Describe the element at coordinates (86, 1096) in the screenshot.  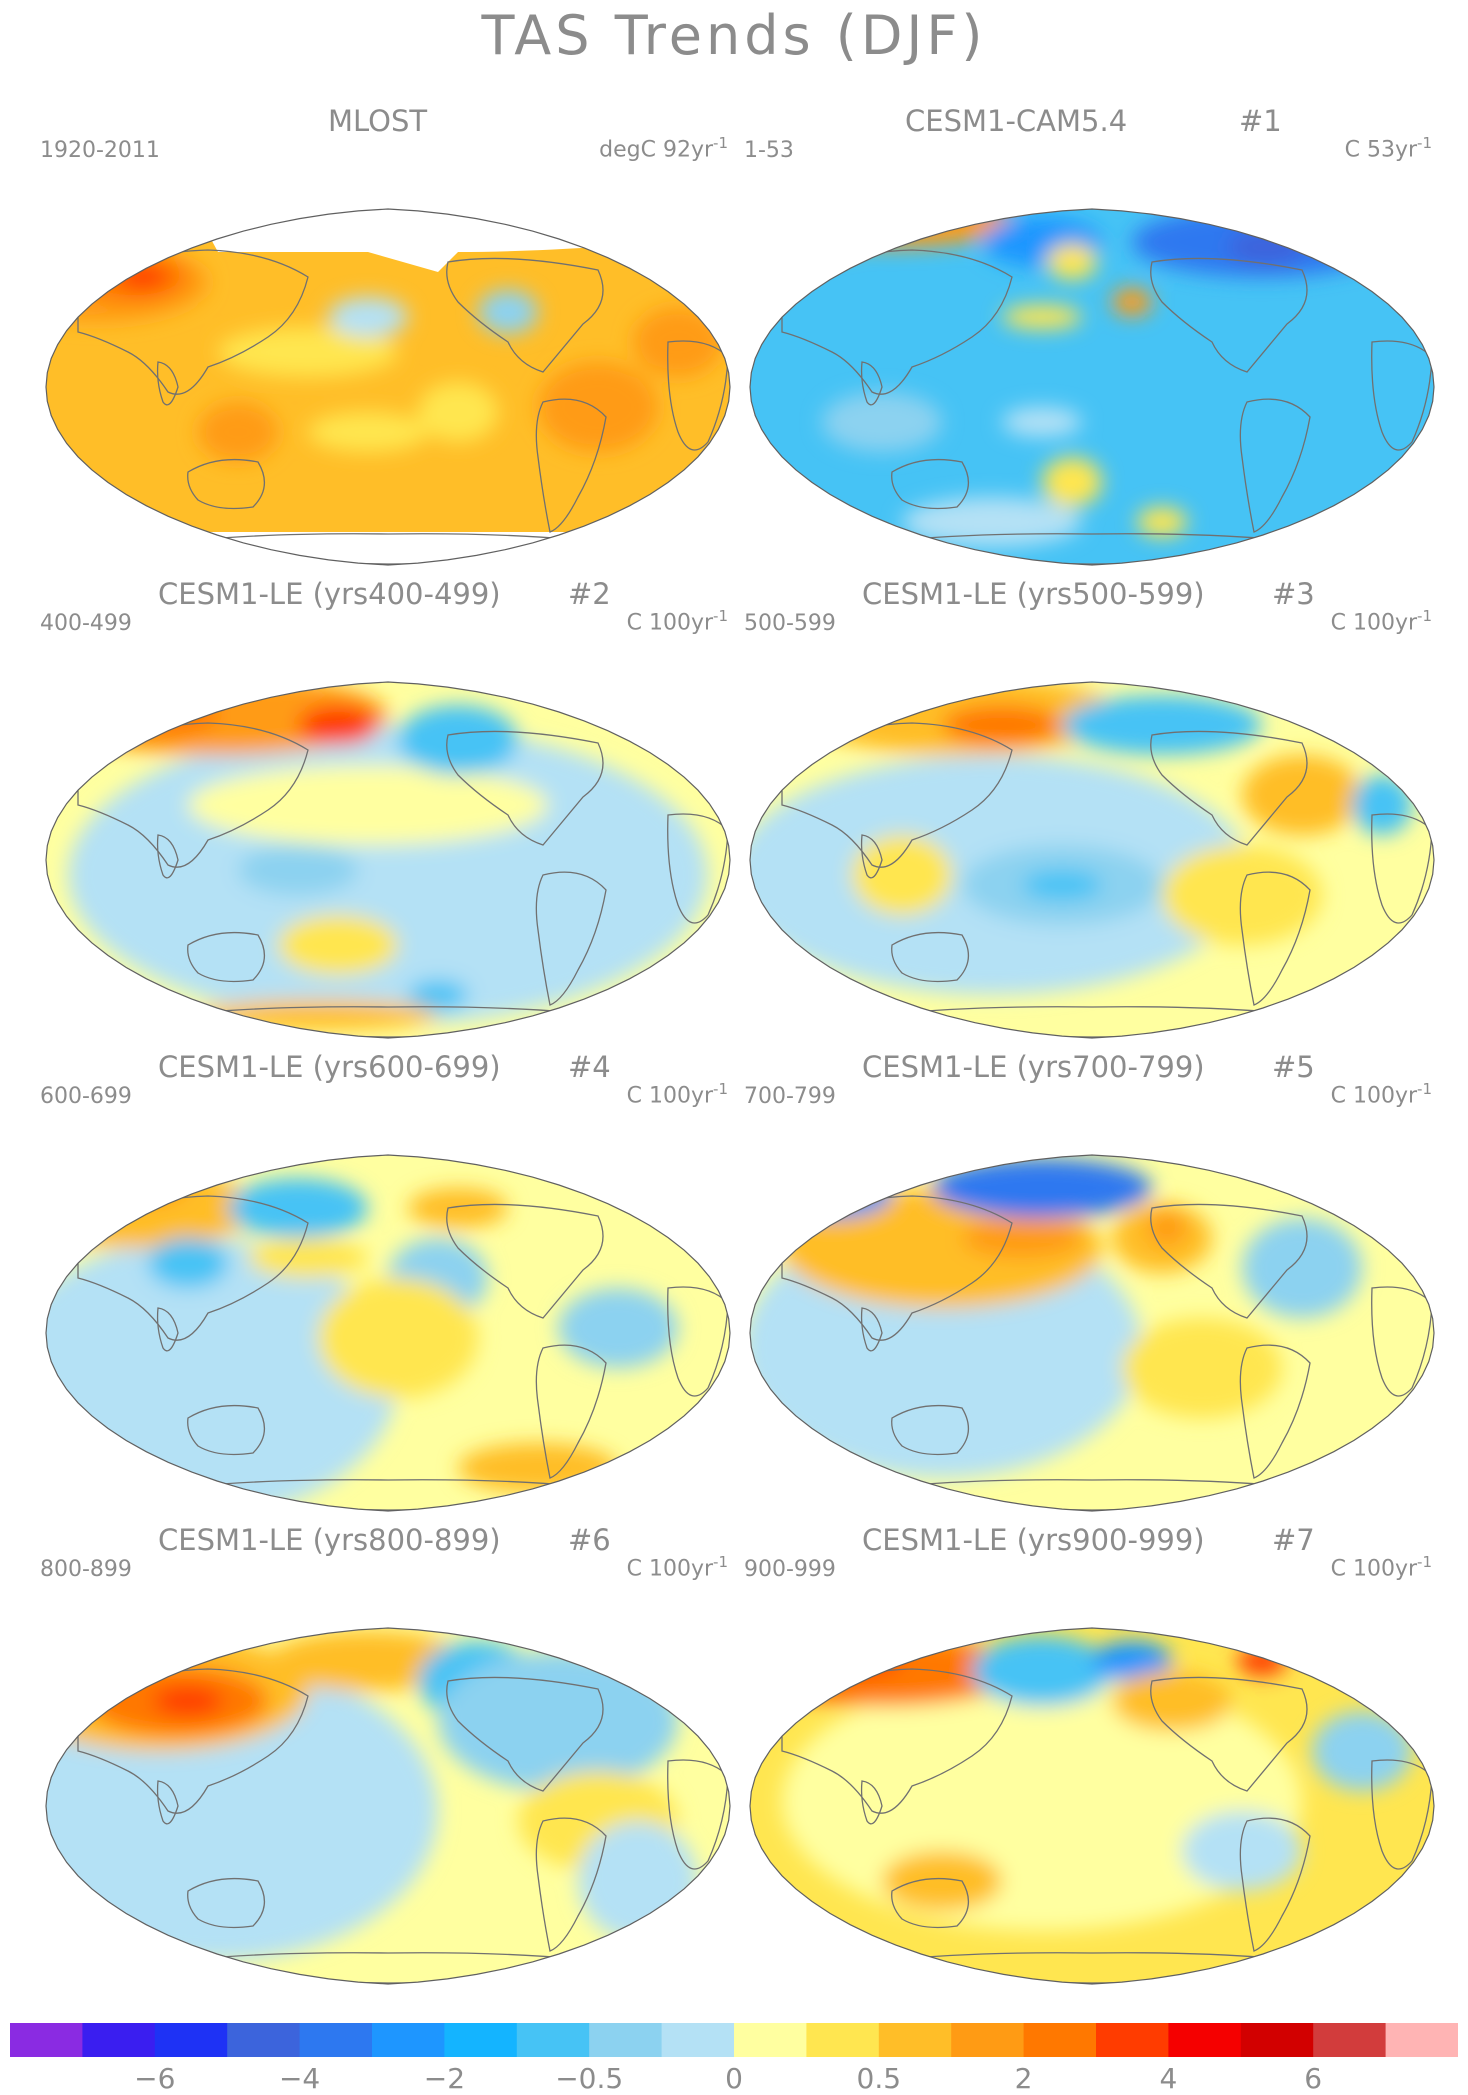
I see `panel-period: 600-699` at that location.